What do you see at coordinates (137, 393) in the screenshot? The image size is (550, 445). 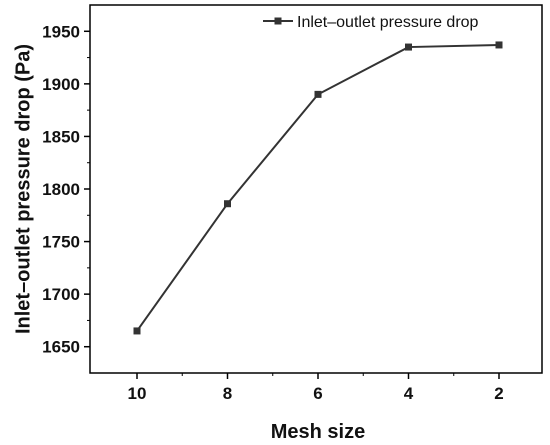 I see `x-tick-label: 10` at bounding box center [137, 393].